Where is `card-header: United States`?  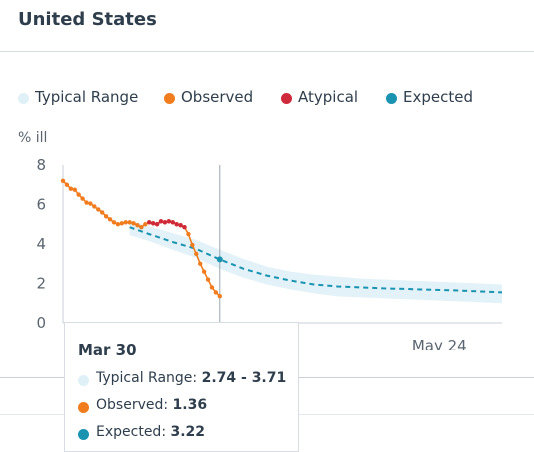 card-header: United States is located at coordinates (267, 26).